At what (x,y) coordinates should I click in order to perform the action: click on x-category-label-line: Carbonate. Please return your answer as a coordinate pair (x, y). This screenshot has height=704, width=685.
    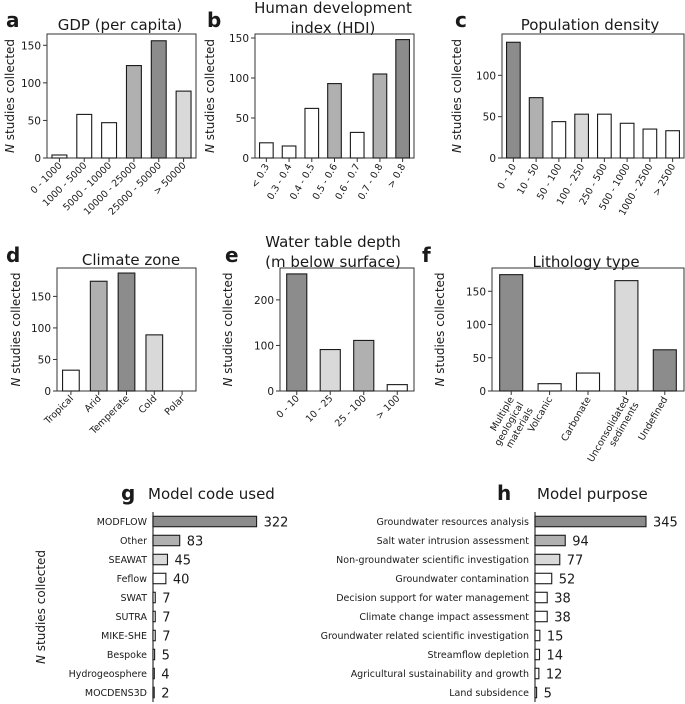
    Looking at the image, I should click on (576, 419).